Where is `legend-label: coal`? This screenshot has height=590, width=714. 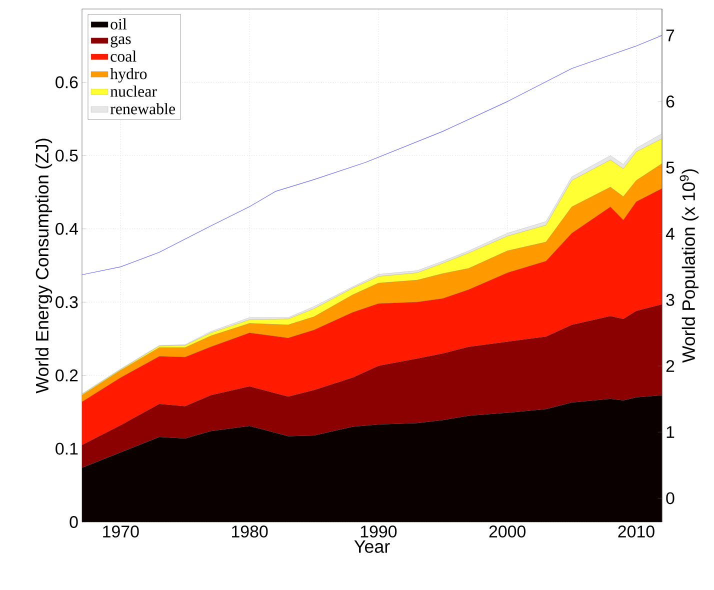
legend-label: coal is located at coordinates (123, 56).